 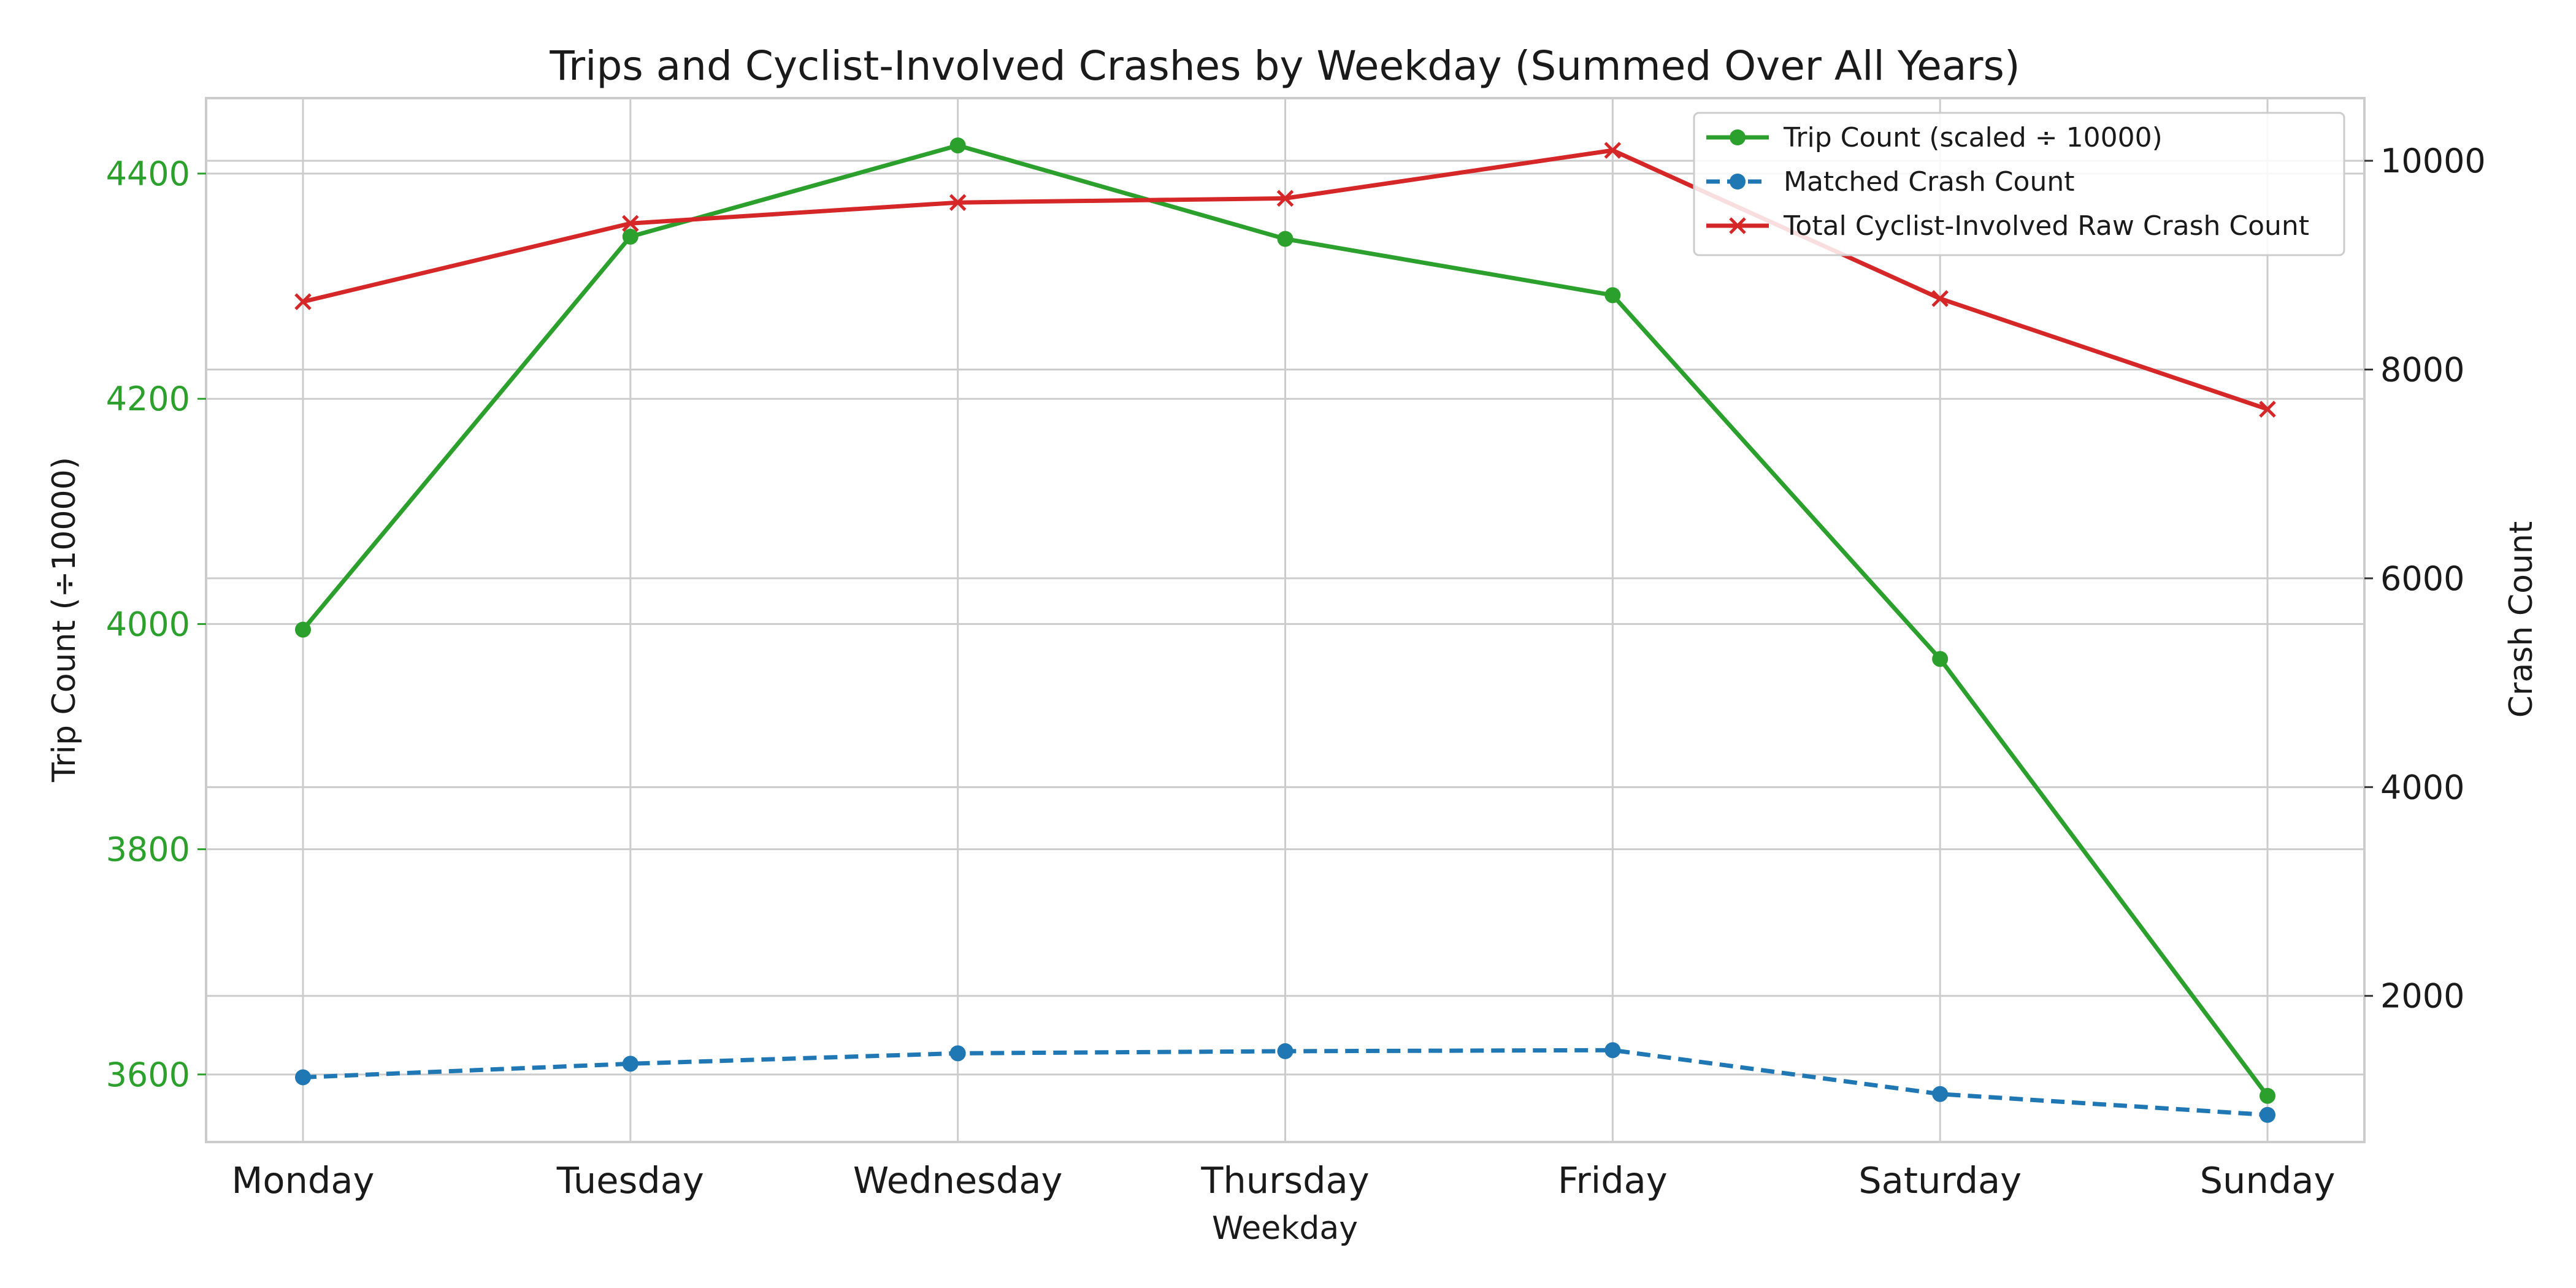 I want to click on y-left-tick-label: 4400, so click(x=148, y=174).